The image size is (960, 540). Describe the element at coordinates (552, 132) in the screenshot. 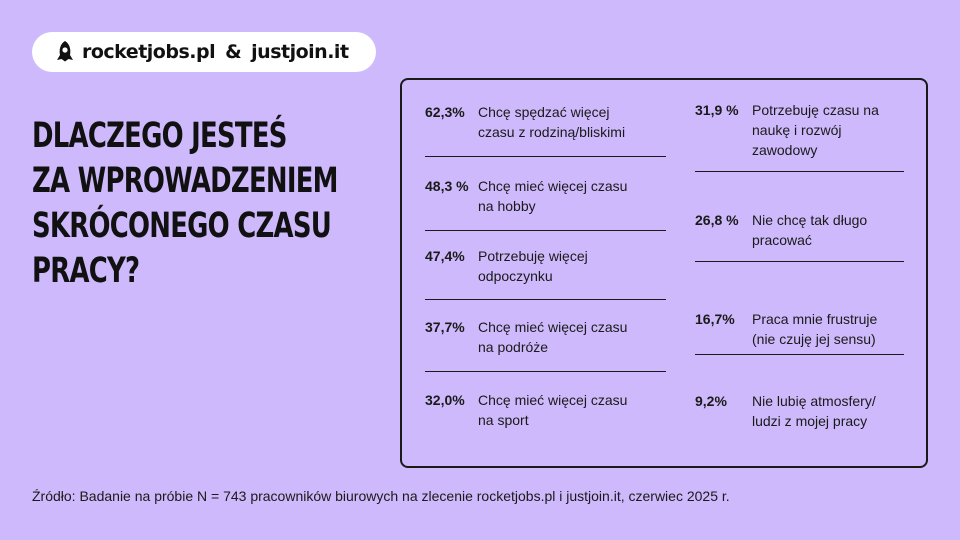

I see `result-label-line: czasu z rodziną/bliskimi` at that location.